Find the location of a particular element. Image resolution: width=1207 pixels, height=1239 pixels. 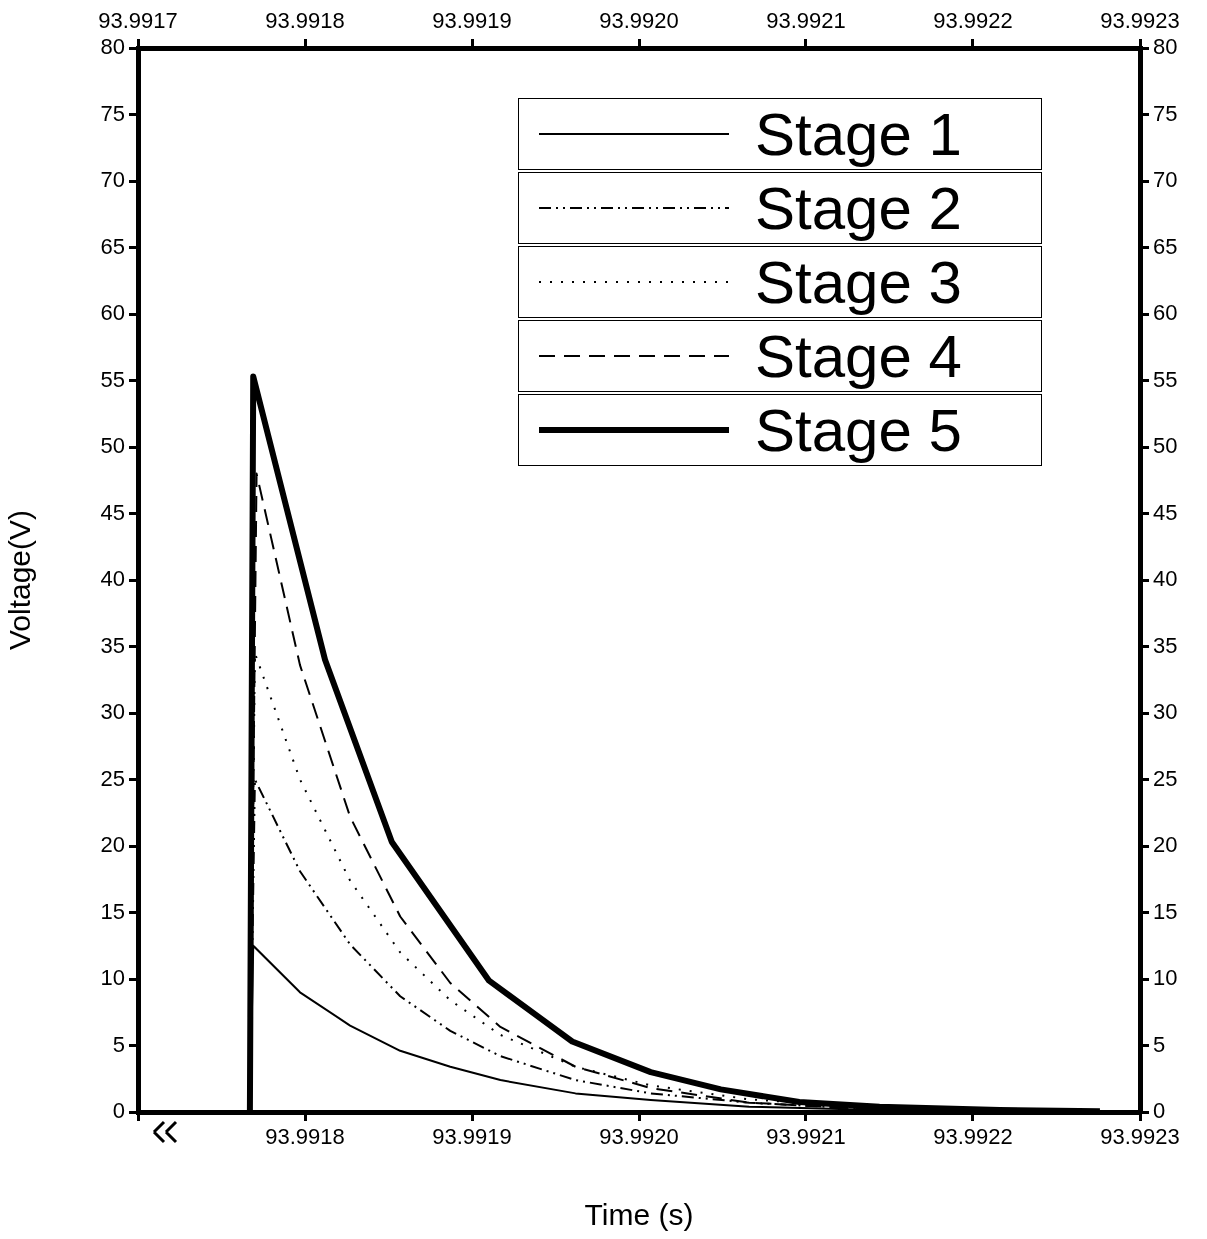

x2-tick-label: 93.9919 is located at coordinates (472, 20).